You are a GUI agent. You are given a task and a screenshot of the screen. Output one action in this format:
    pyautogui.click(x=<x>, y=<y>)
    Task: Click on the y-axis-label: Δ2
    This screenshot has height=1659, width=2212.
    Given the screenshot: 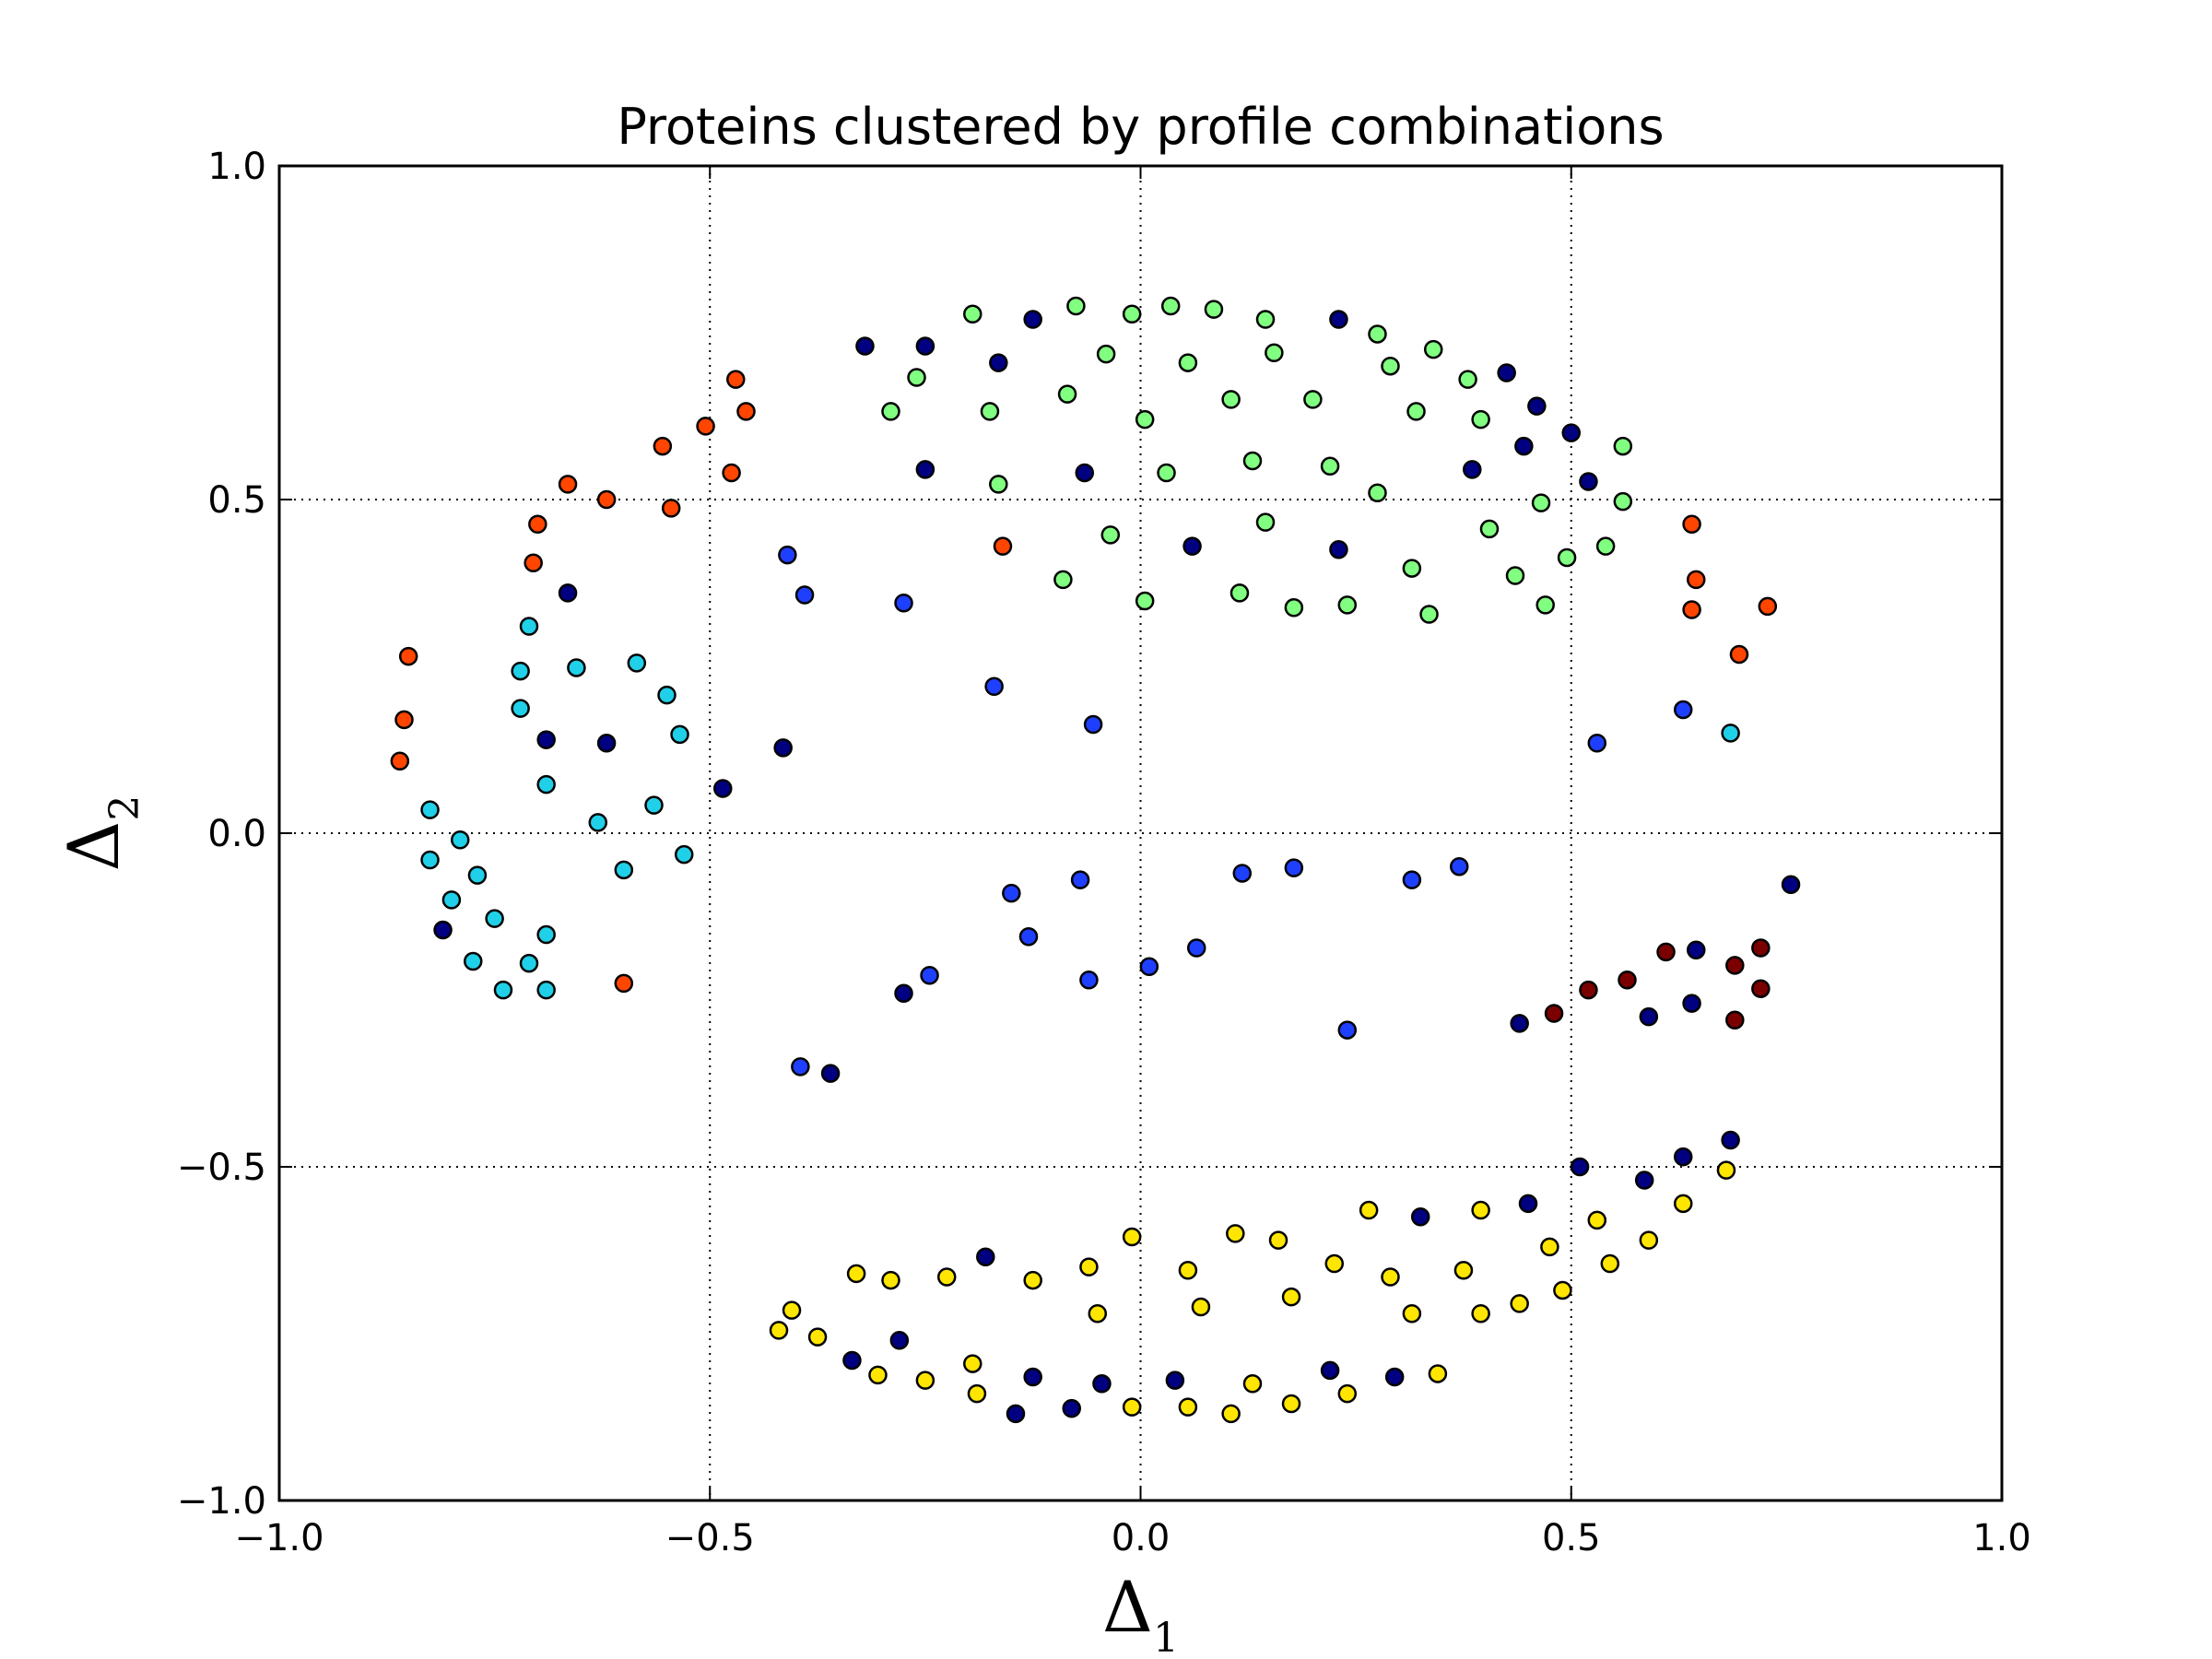 What is the action you would take?
    pyautogui.click(x=100, y=833)
    